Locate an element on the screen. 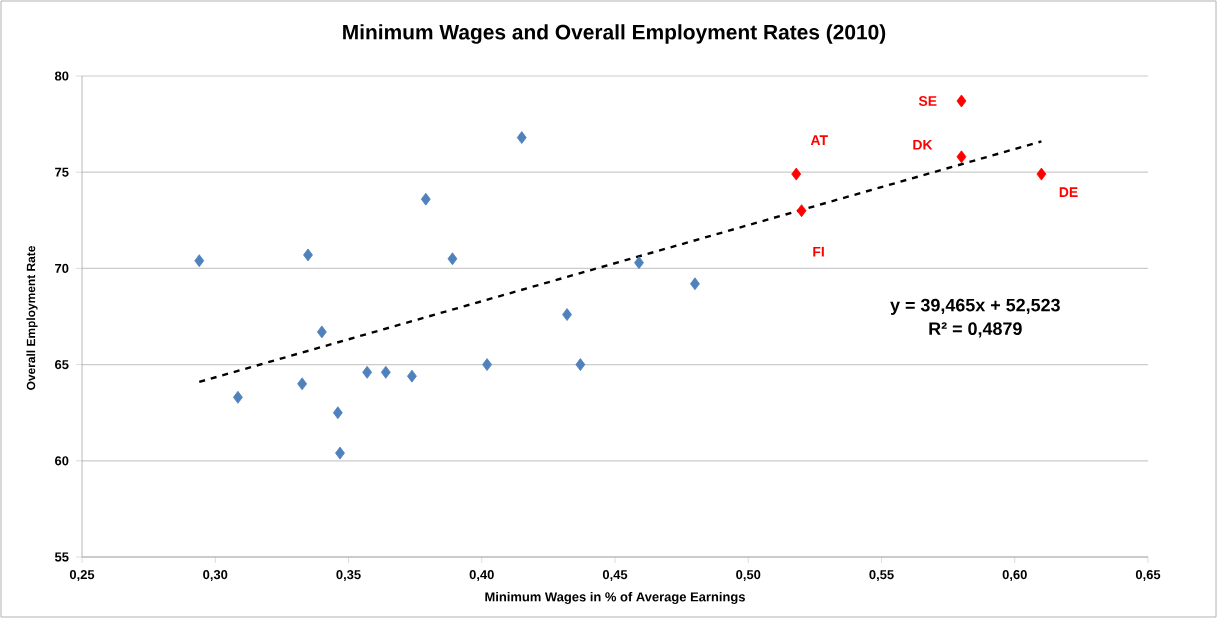  y-tick-label: 55 is located at coordinates (61, 557).